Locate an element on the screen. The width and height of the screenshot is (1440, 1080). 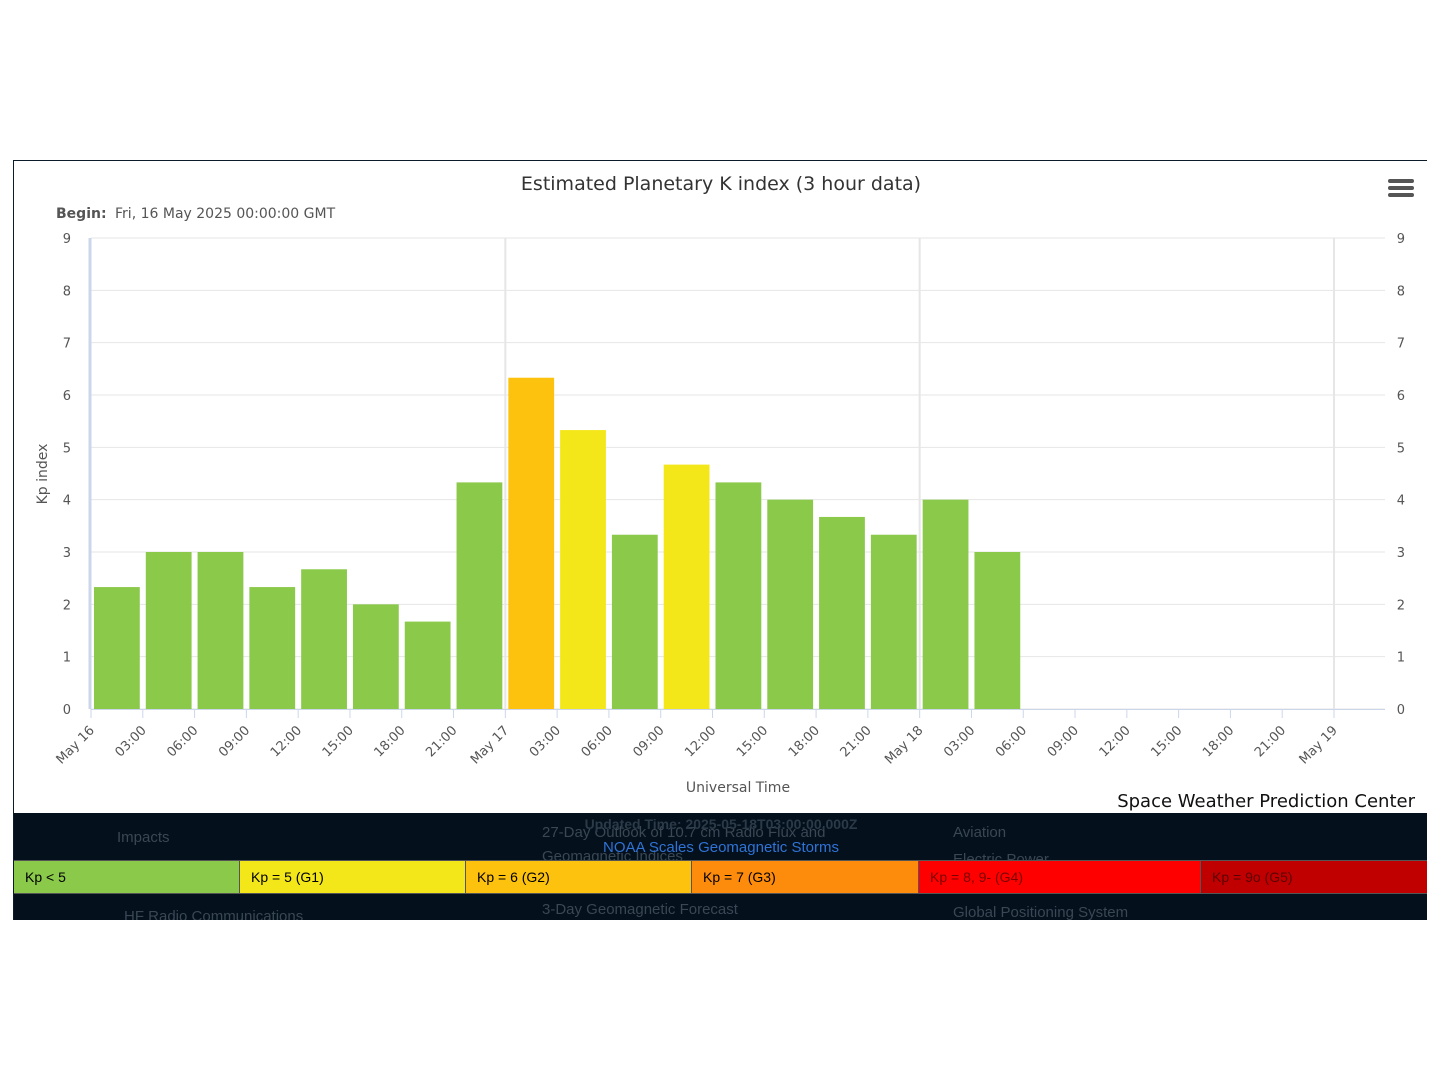
bg-link-hf-radio: HF Radio Communications is located at coordinates (214, 914).